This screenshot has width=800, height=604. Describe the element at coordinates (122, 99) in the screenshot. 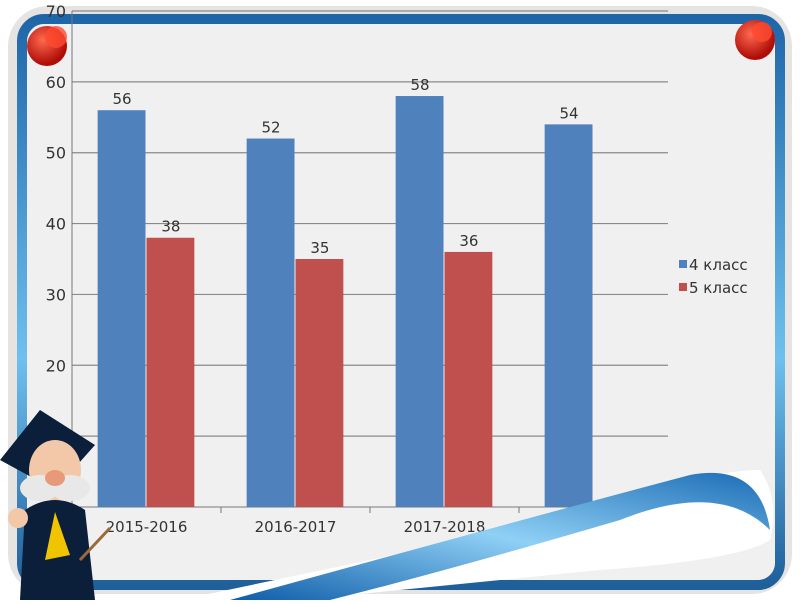

I see `data-label: 56` at that location.